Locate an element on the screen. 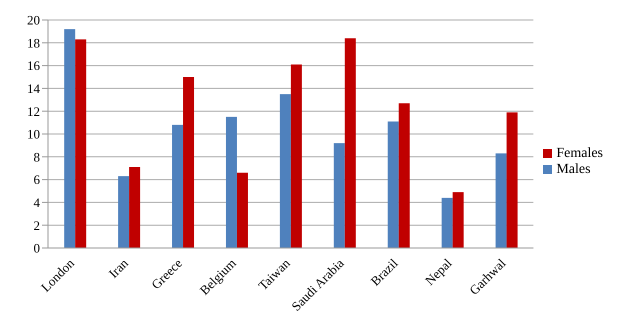  y-tick-label: 20 is located at coordinates (33, 20).